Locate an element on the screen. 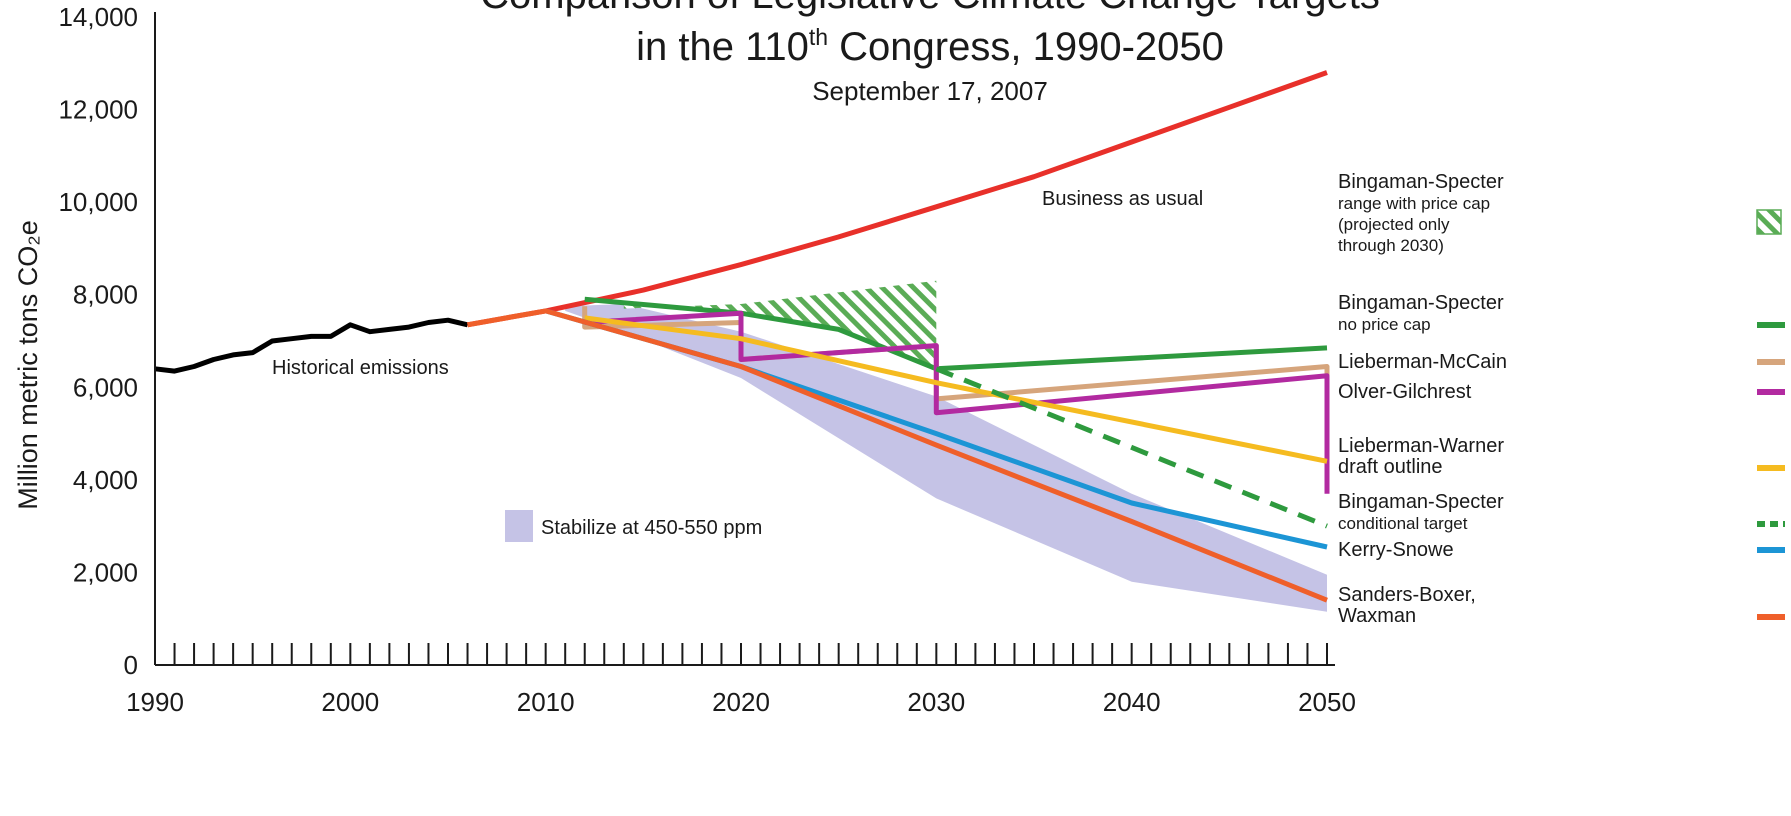 This screenshot has height=816, width=1791. y-tick-label: 0 is located at coordinates (131, 665).